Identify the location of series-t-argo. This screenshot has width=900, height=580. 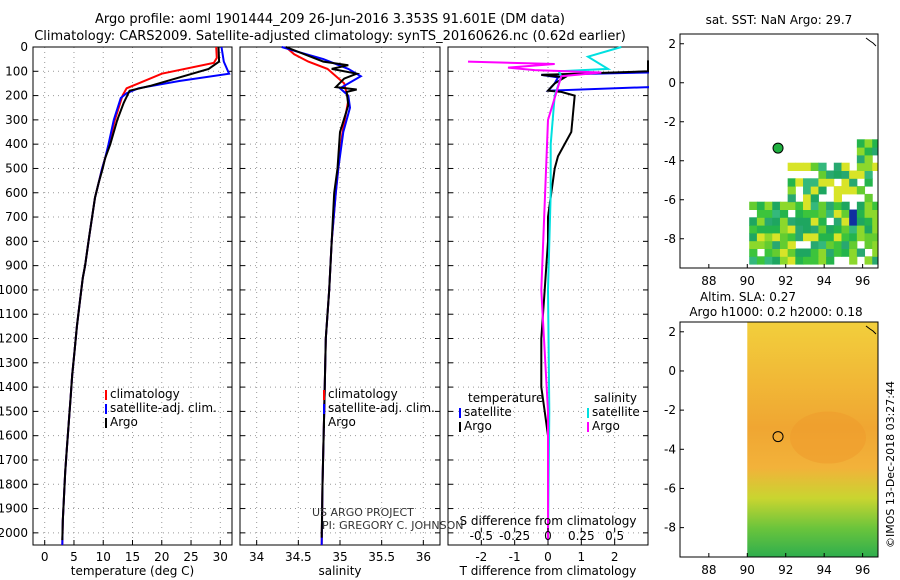
(594, 300).